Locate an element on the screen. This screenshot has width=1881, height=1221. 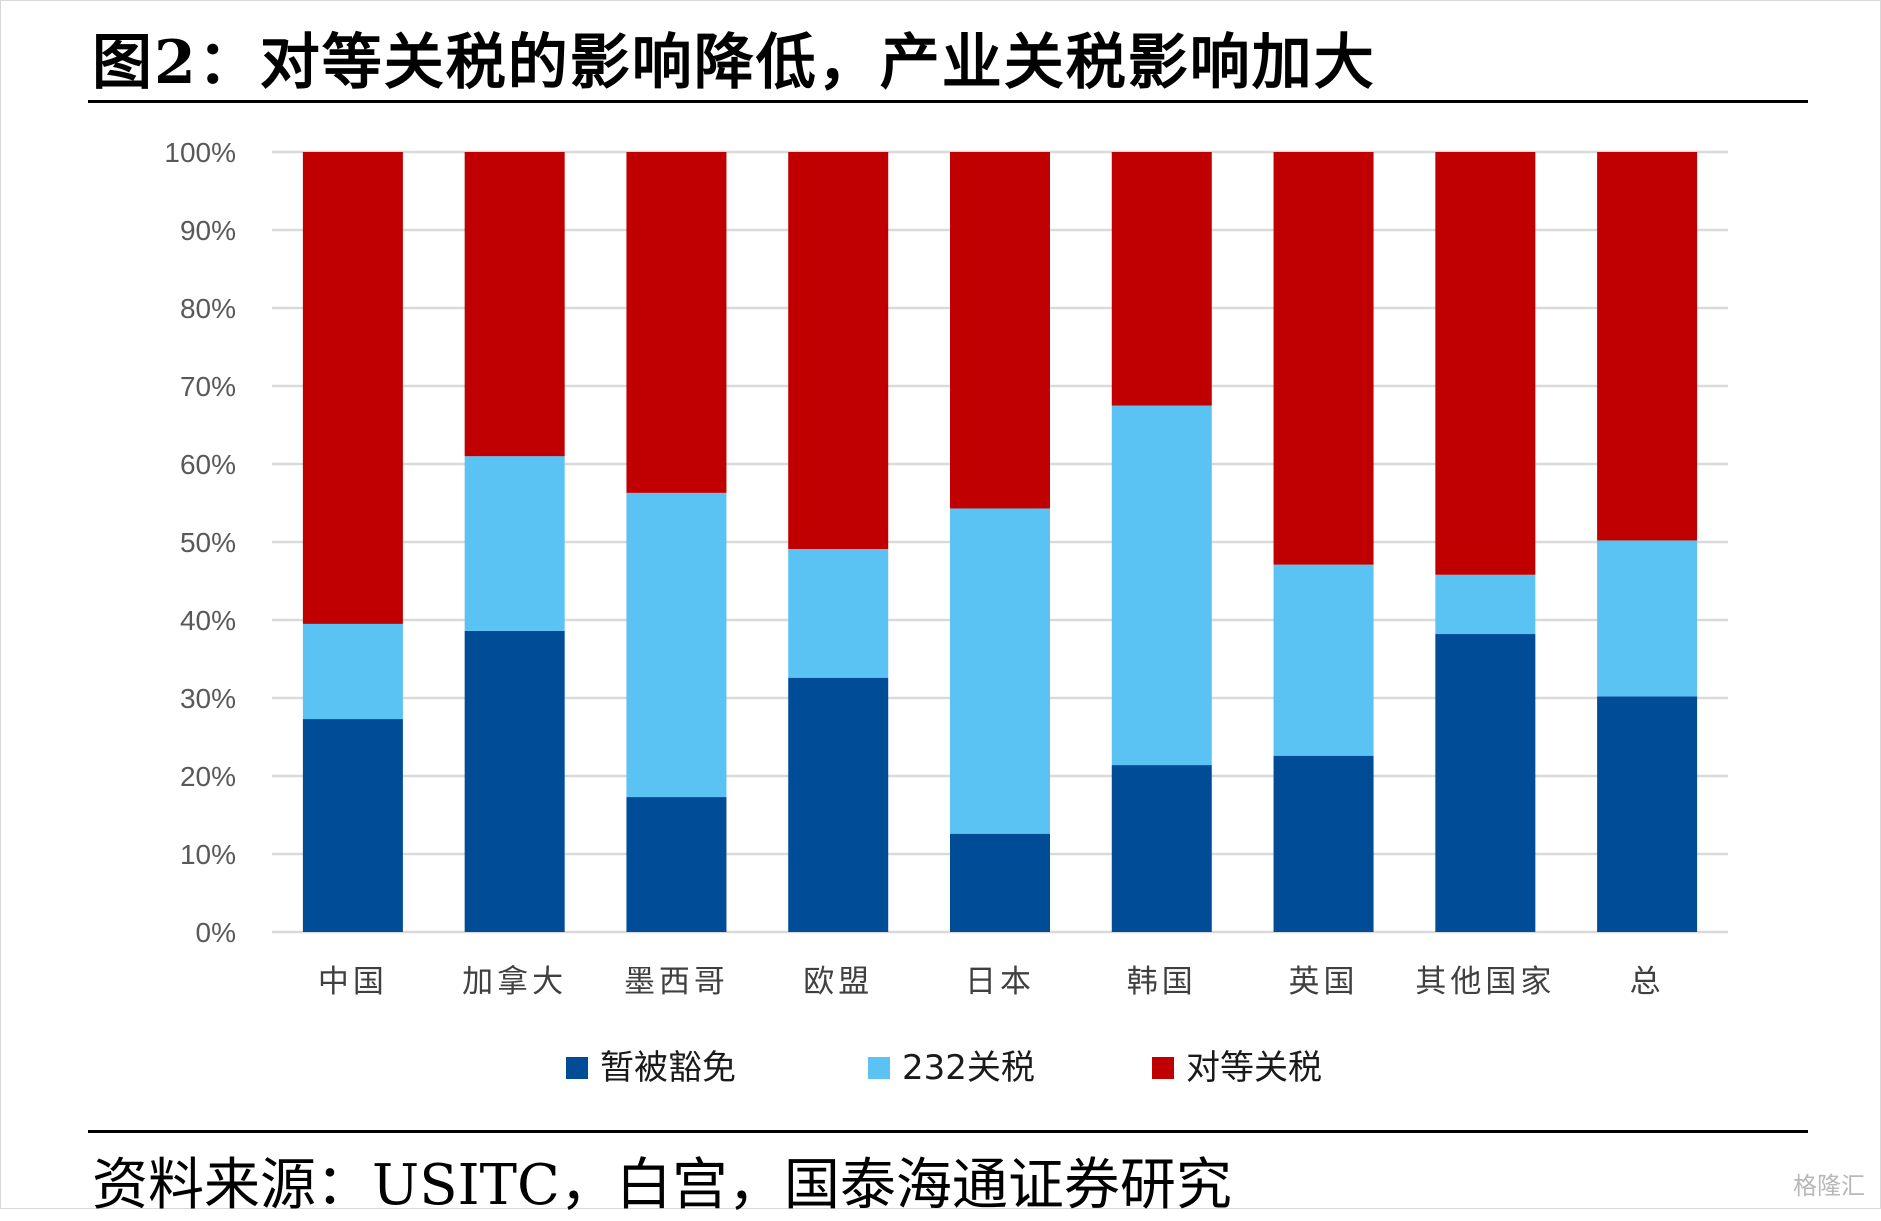
legend-item: 232关税 is located at coordinates (951, 1068).